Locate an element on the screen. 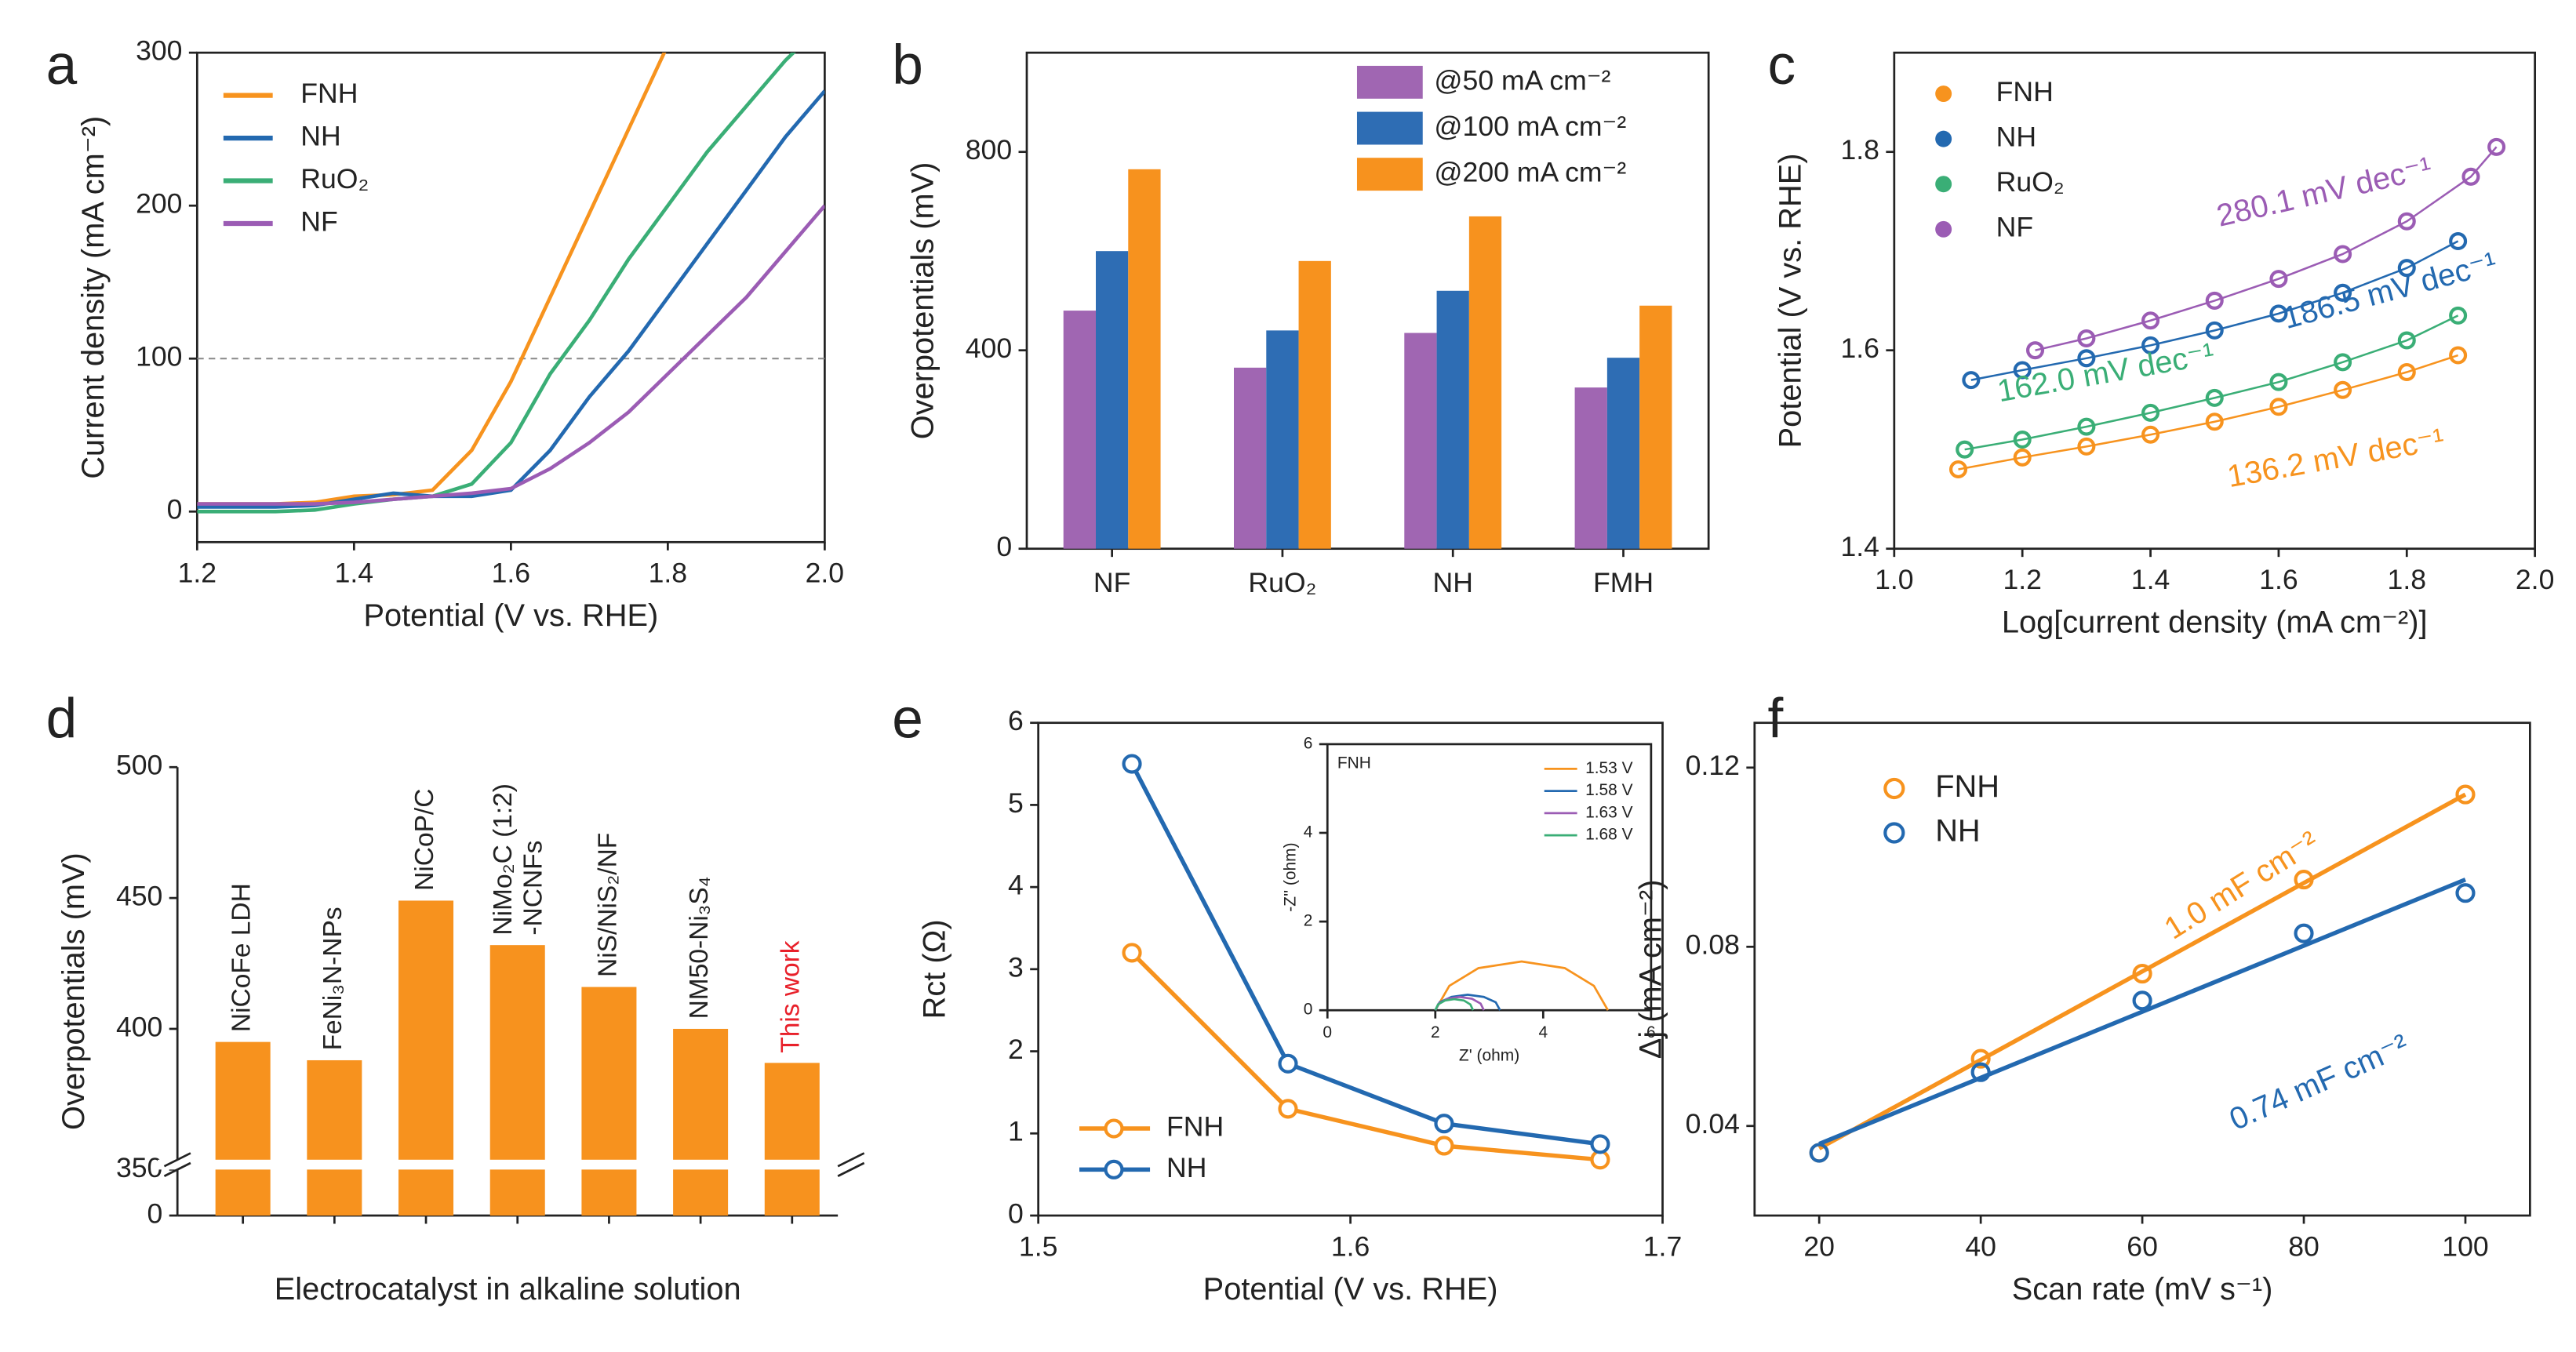  x-tick-label: NF is located at coordinates (1111, 582).